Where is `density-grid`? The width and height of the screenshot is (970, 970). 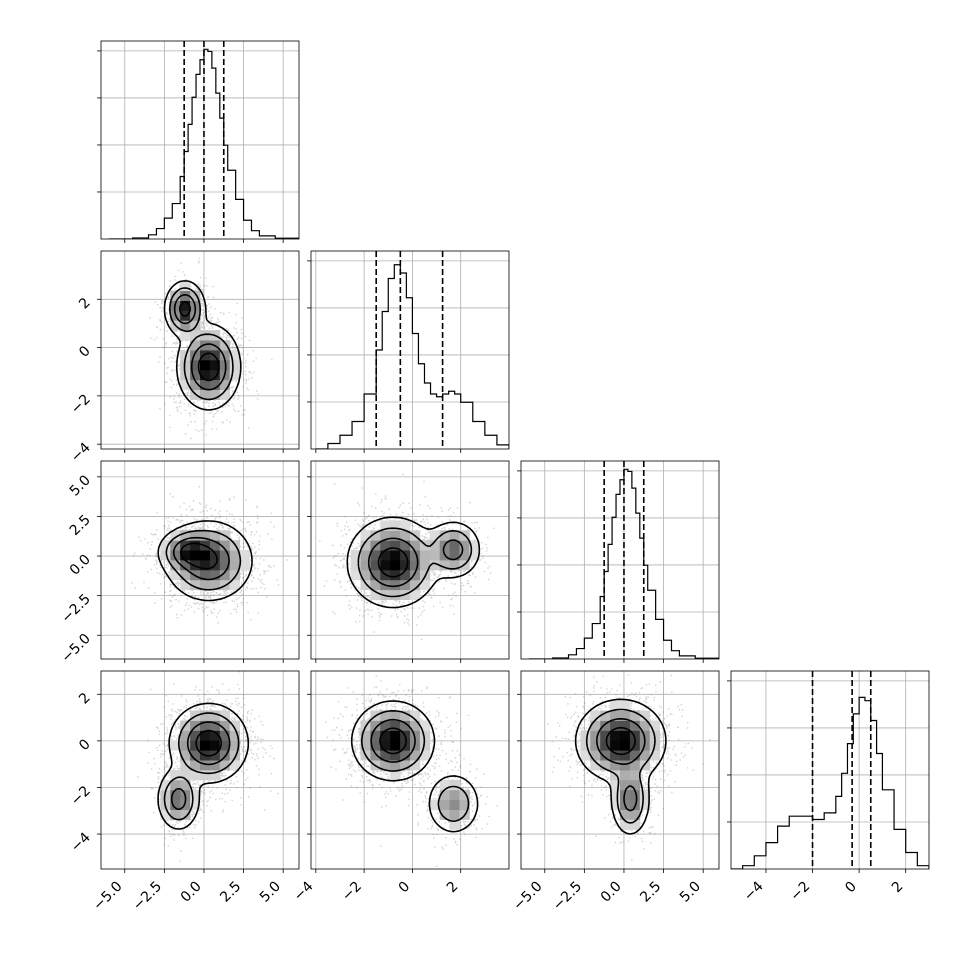 density-grid is located at coordinates (410, 770).